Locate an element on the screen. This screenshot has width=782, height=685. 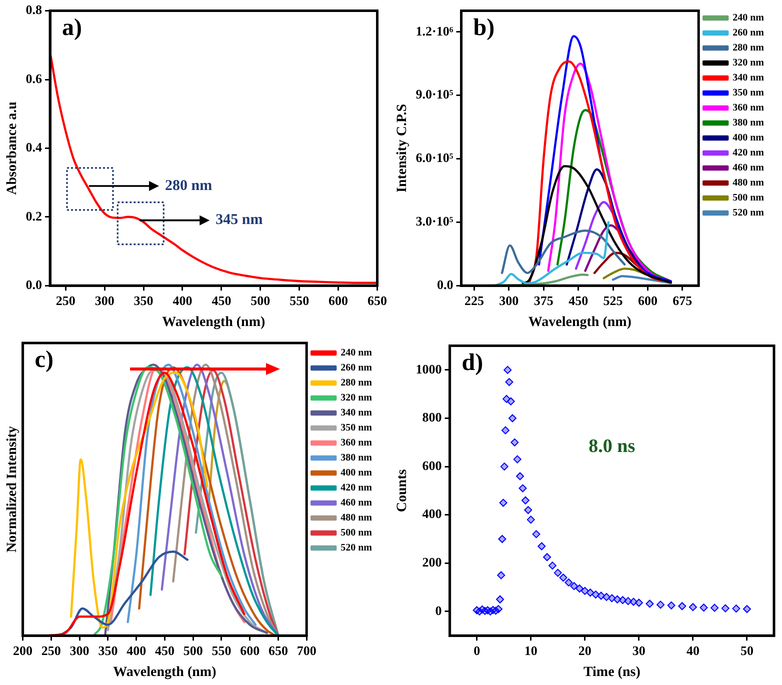
legend-label: 320 nm is located at coordinates (356, 398).